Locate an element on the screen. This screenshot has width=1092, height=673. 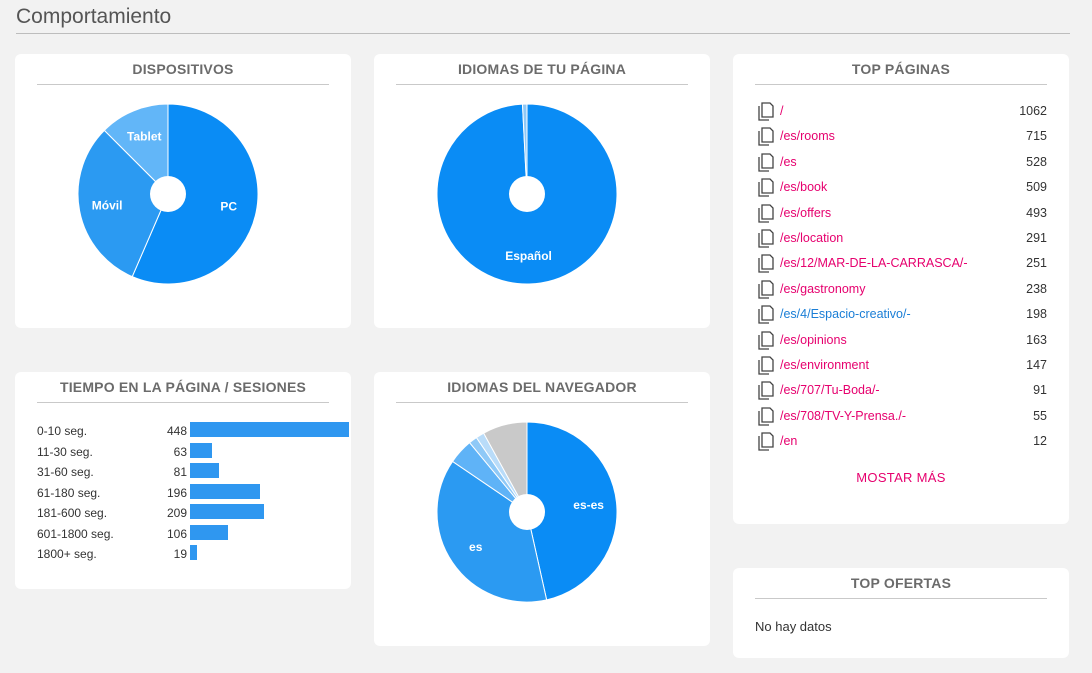
top-page-link: /es is located at coordinates (788, 161).